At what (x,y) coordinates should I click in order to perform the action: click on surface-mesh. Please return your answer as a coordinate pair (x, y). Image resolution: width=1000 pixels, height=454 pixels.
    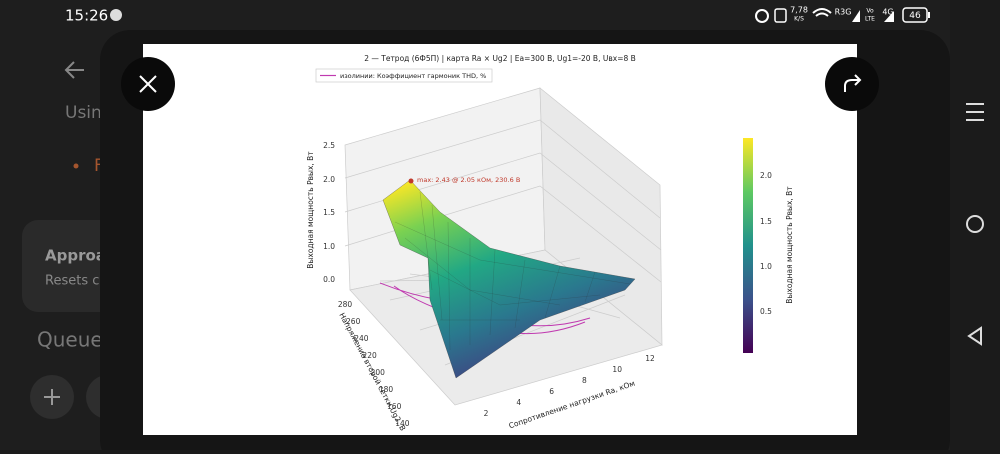
    Looking at the image, I should click on (512, 271).